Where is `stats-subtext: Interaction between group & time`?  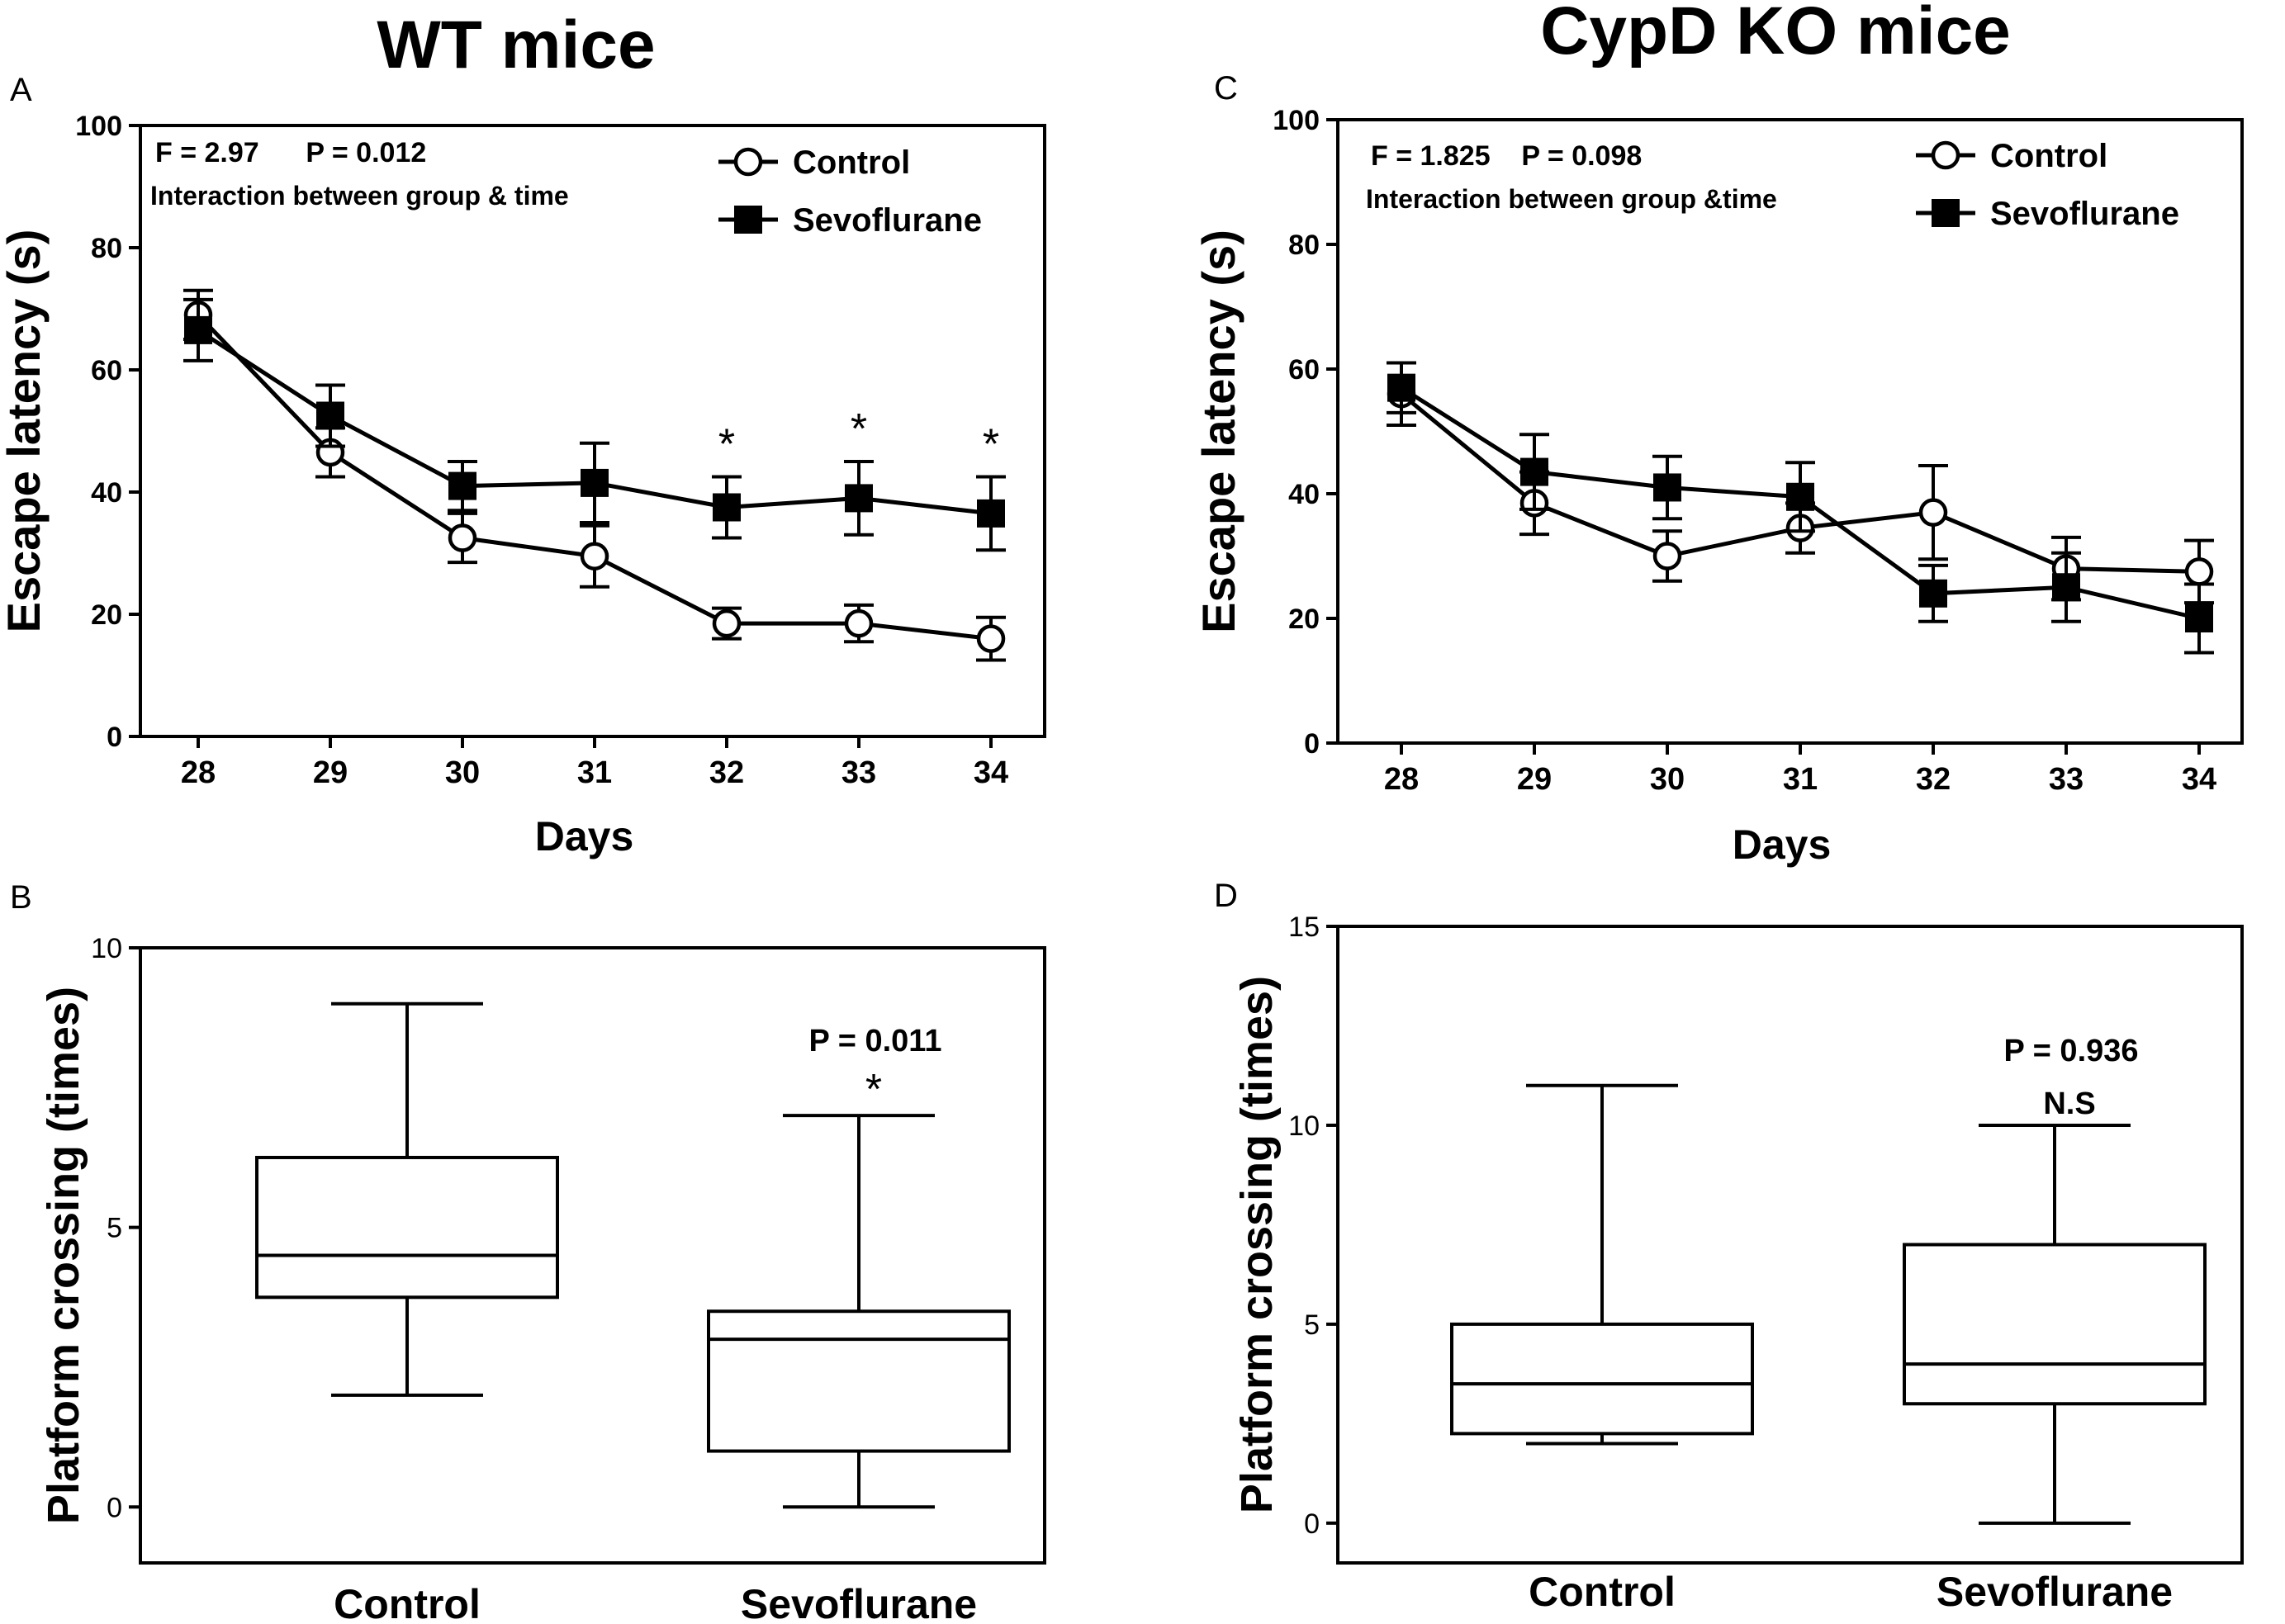 stats-subtext: Interaction between group & time is located at coordinates (359, 196).